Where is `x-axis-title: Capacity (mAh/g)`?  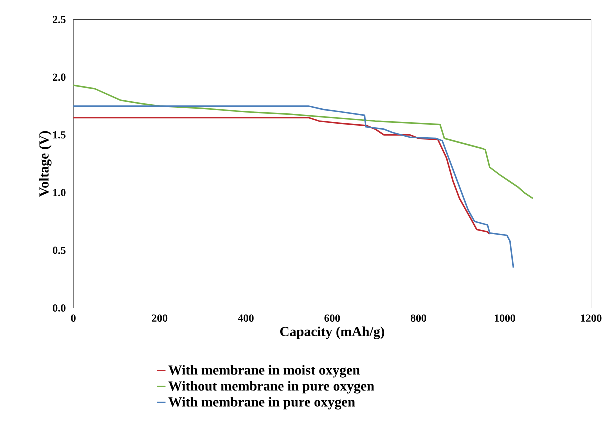
x-axis-title: Capacity (mAh/g) is located at coordinates (332, 333).